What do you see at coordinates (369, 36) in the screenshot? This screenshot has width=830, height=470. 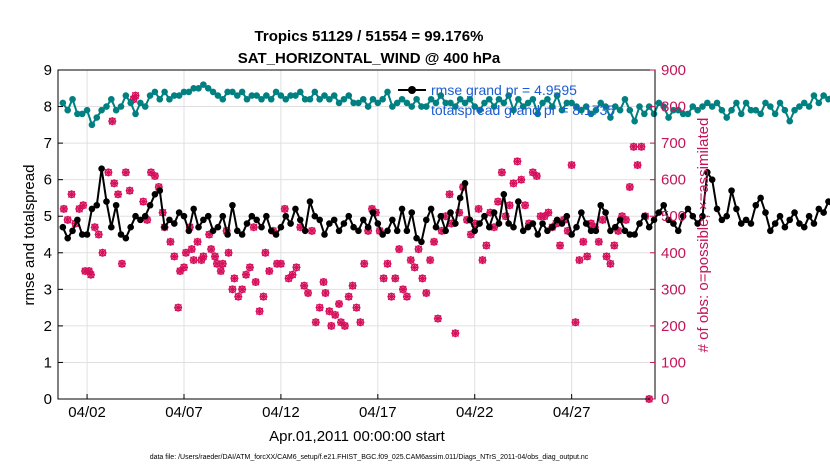 I see `chart-title-line1: Tropics 51129 / 51554 = 99.176%` at bounding box center [369, 36].